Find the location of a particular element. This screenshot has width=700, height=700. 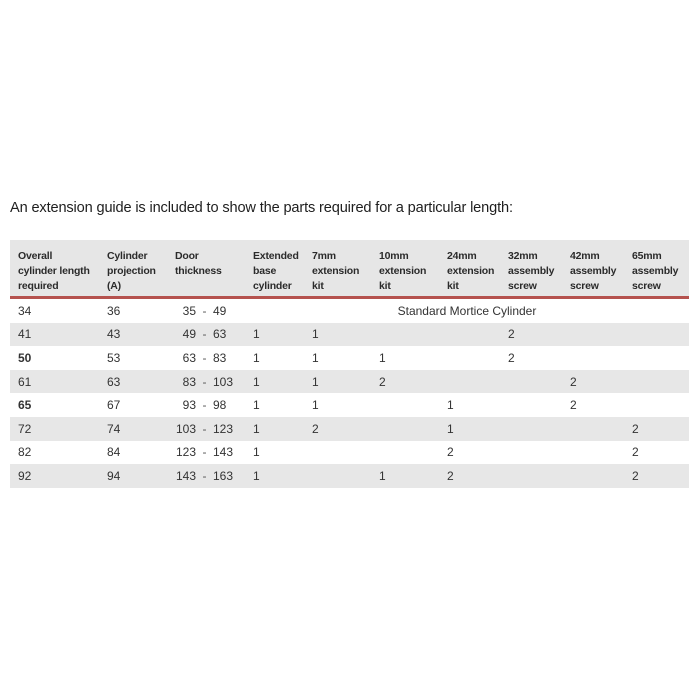

header-65mm-assembly-screw: 65mm assembly screw is located at coordinates (655, 271).